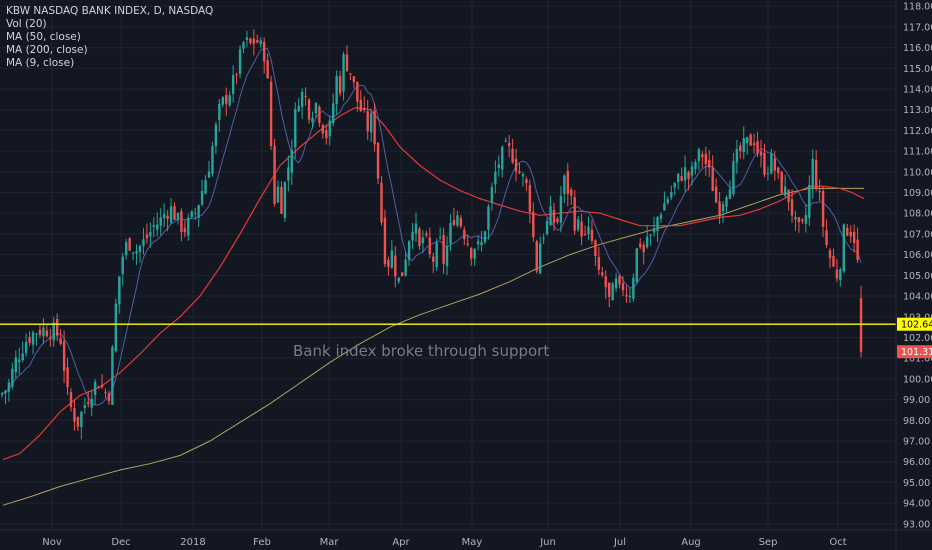 This screenshot has height=550, width=932. I want to click on y-tick-label: 108.00, so click(917, 214).